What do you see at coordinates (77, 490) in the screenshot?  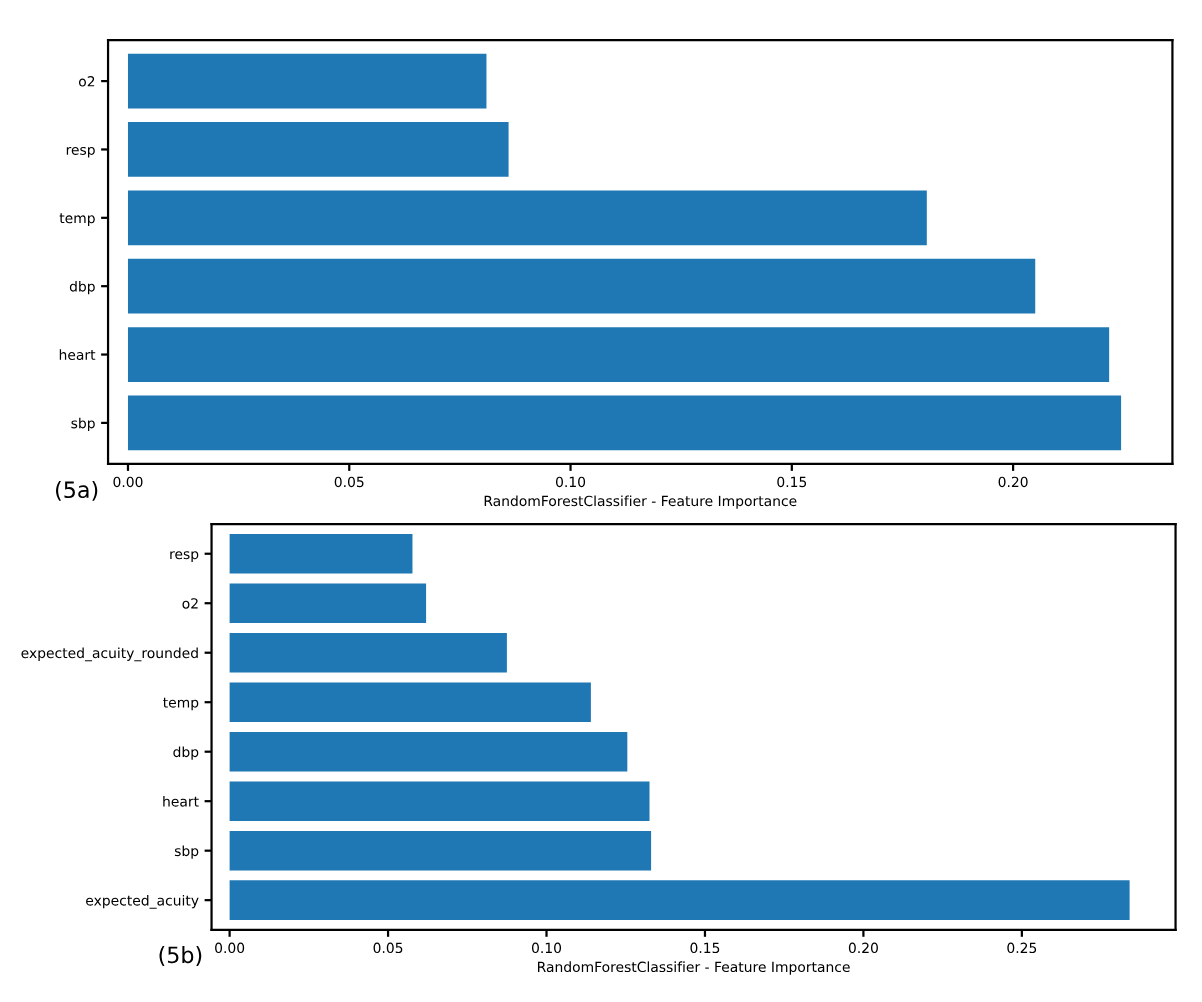 I see `text: (5a)` at bounding box center [77, 490].